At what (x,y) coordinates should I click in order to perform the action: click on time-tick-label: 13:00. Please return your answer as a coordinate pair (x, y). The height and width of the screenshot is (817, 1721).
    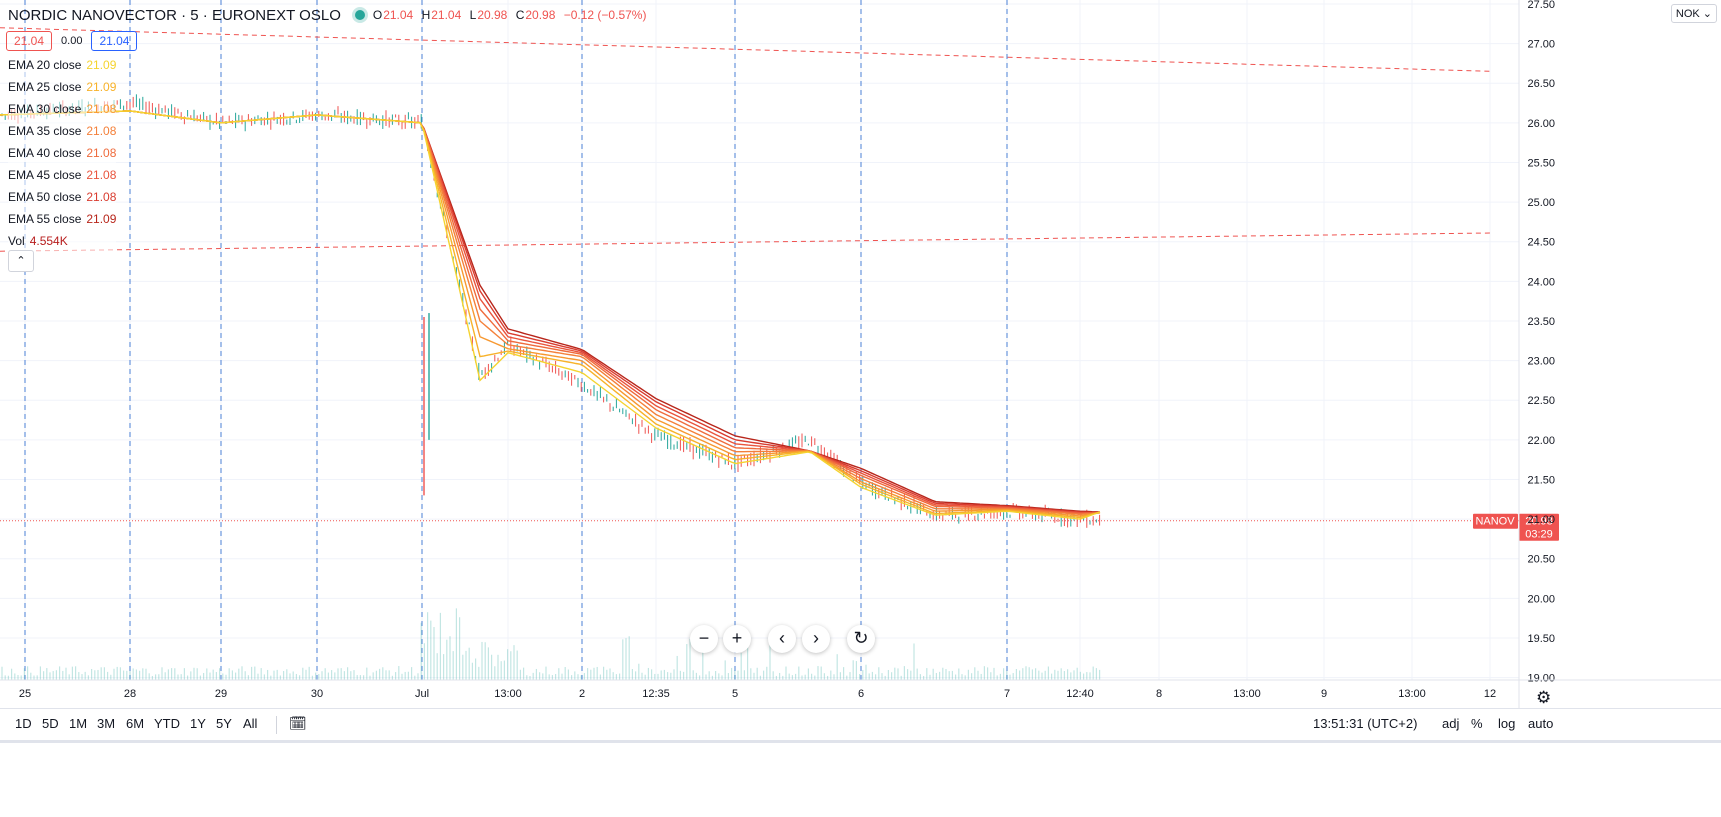
    Looking at the image, I should click on (1412, 694).